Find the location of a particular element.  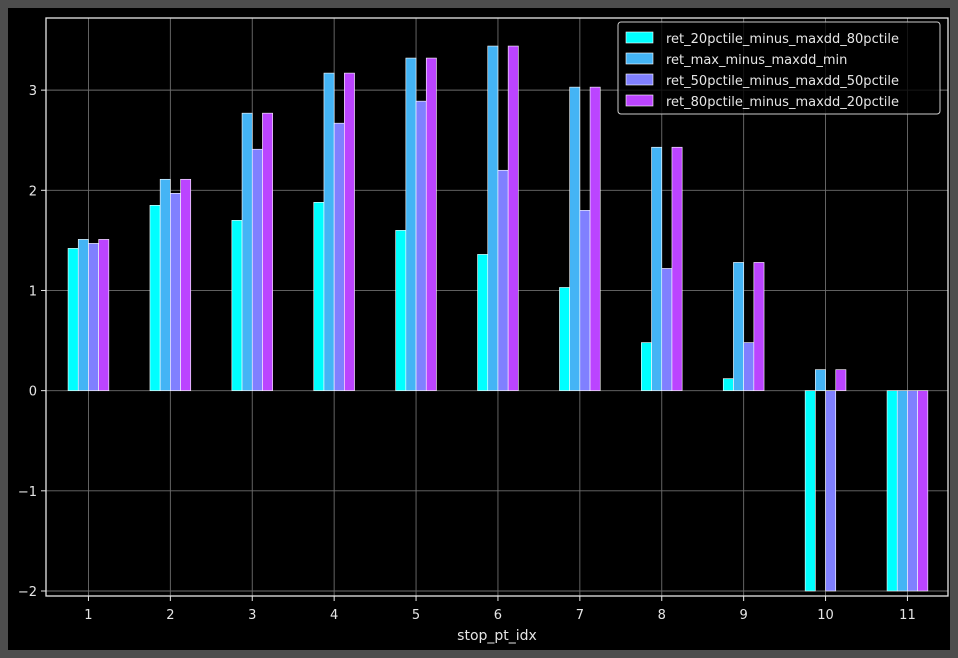

x-tick-label-1: 1 is located at coordinates (88, 615).